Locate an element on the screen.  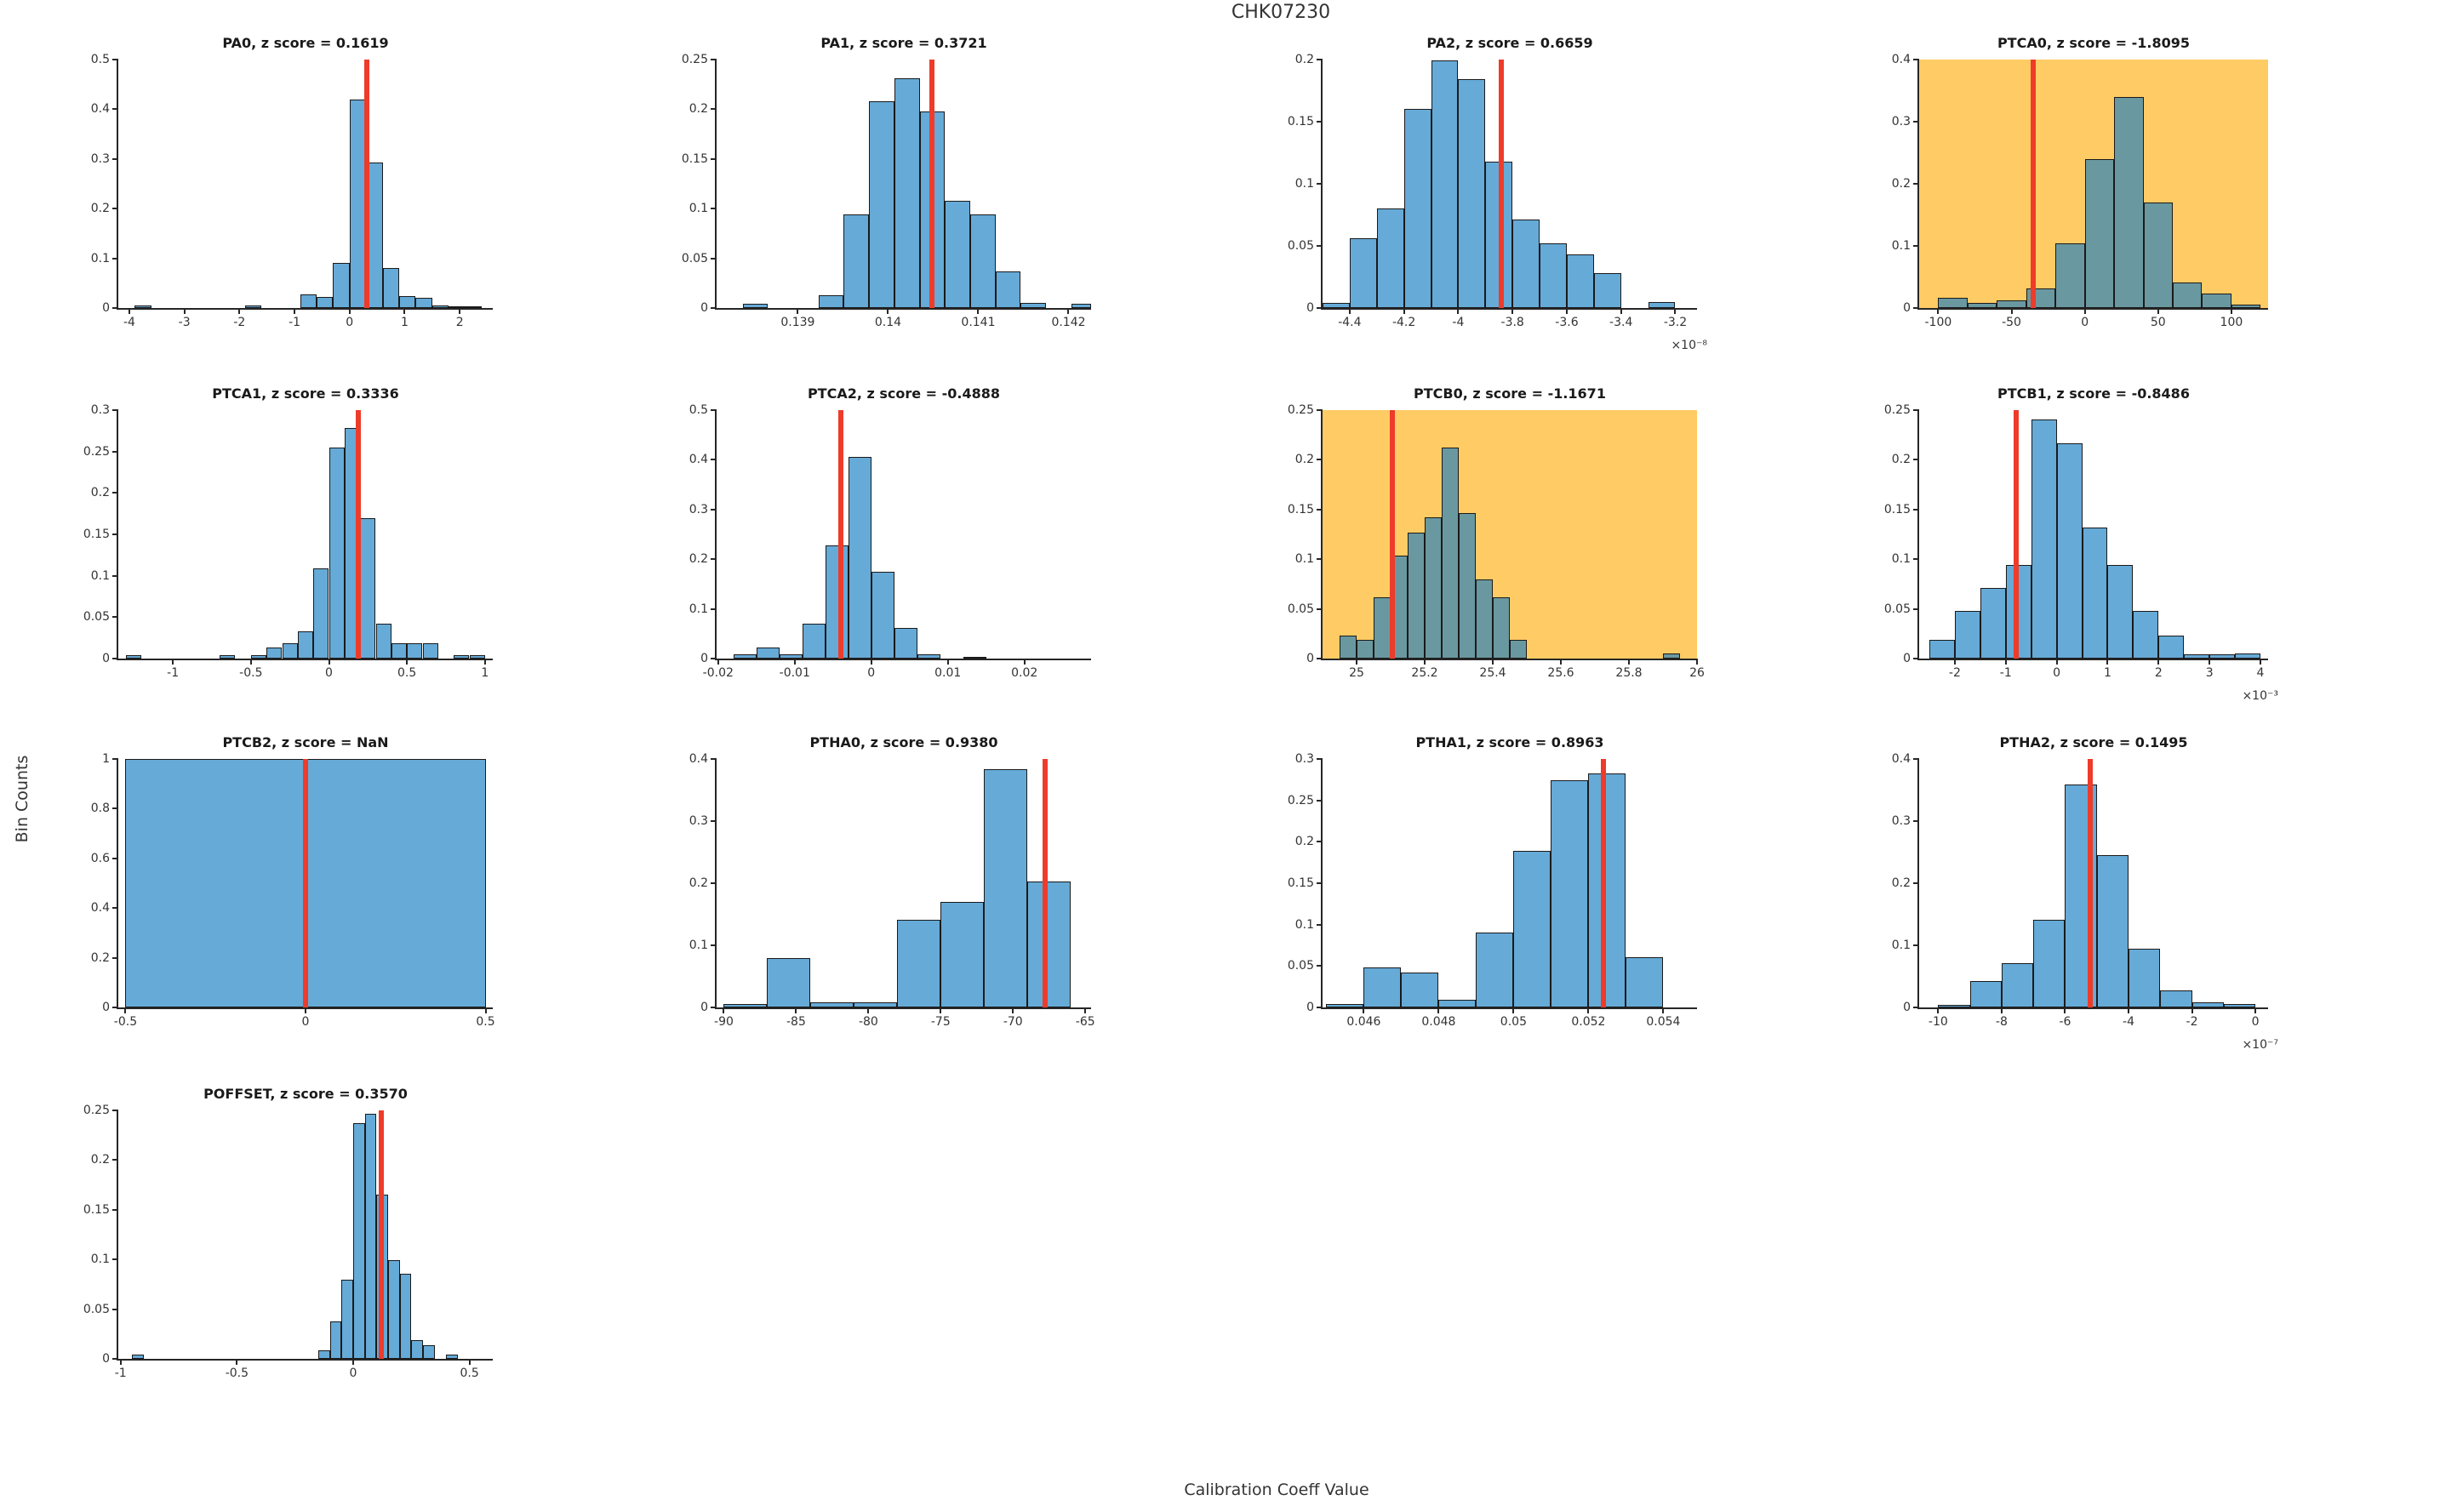
x-tick-label: 100 is located at coordinates (2232, 322).